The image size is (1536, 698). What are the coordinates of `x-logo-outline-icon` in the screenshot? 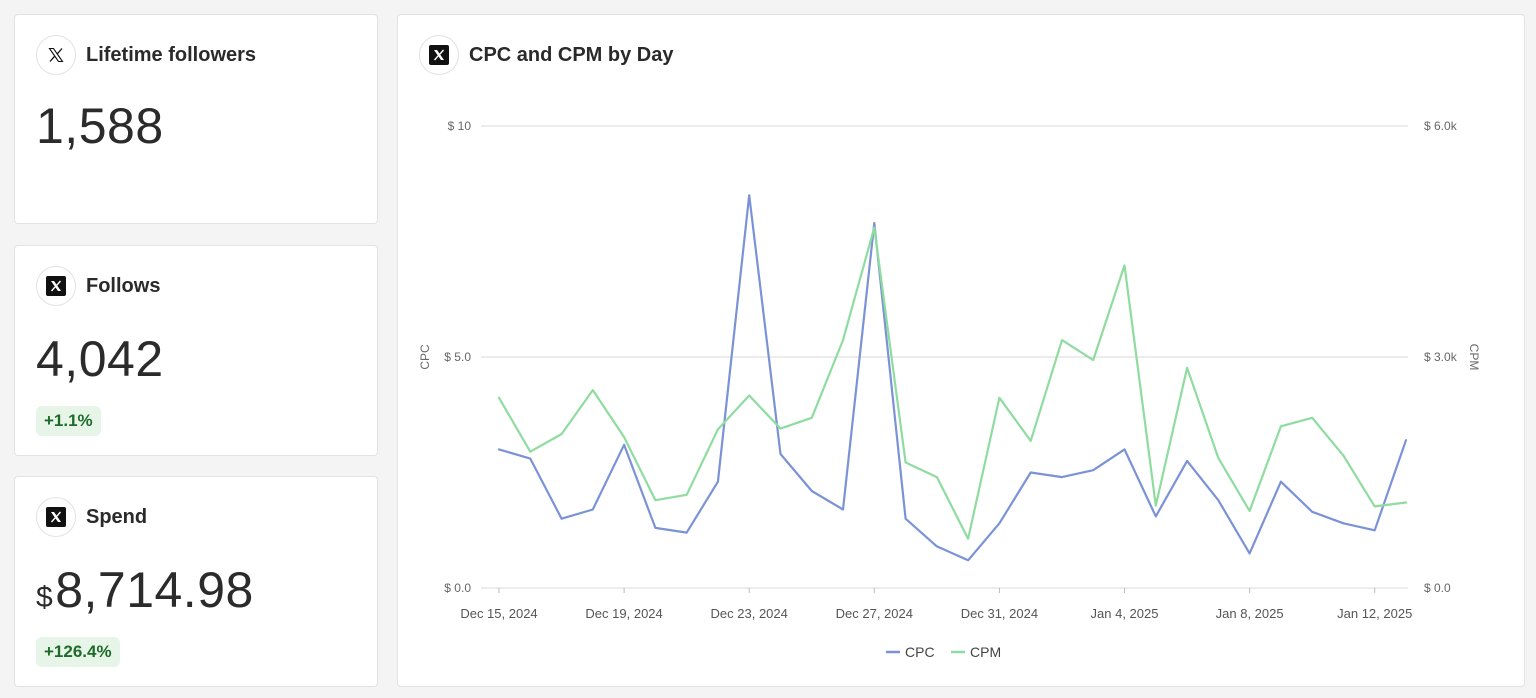 It's located at (56, 55).